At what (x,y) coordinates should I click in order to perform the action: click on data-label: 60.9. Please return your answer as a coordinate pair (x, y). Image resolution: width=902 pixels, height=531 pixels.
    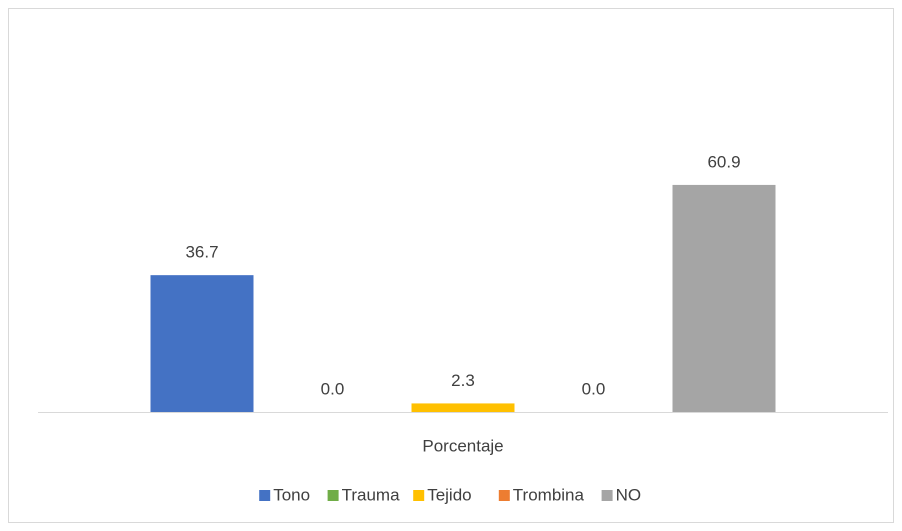
    Looking at the image, I should click on (723, 161).